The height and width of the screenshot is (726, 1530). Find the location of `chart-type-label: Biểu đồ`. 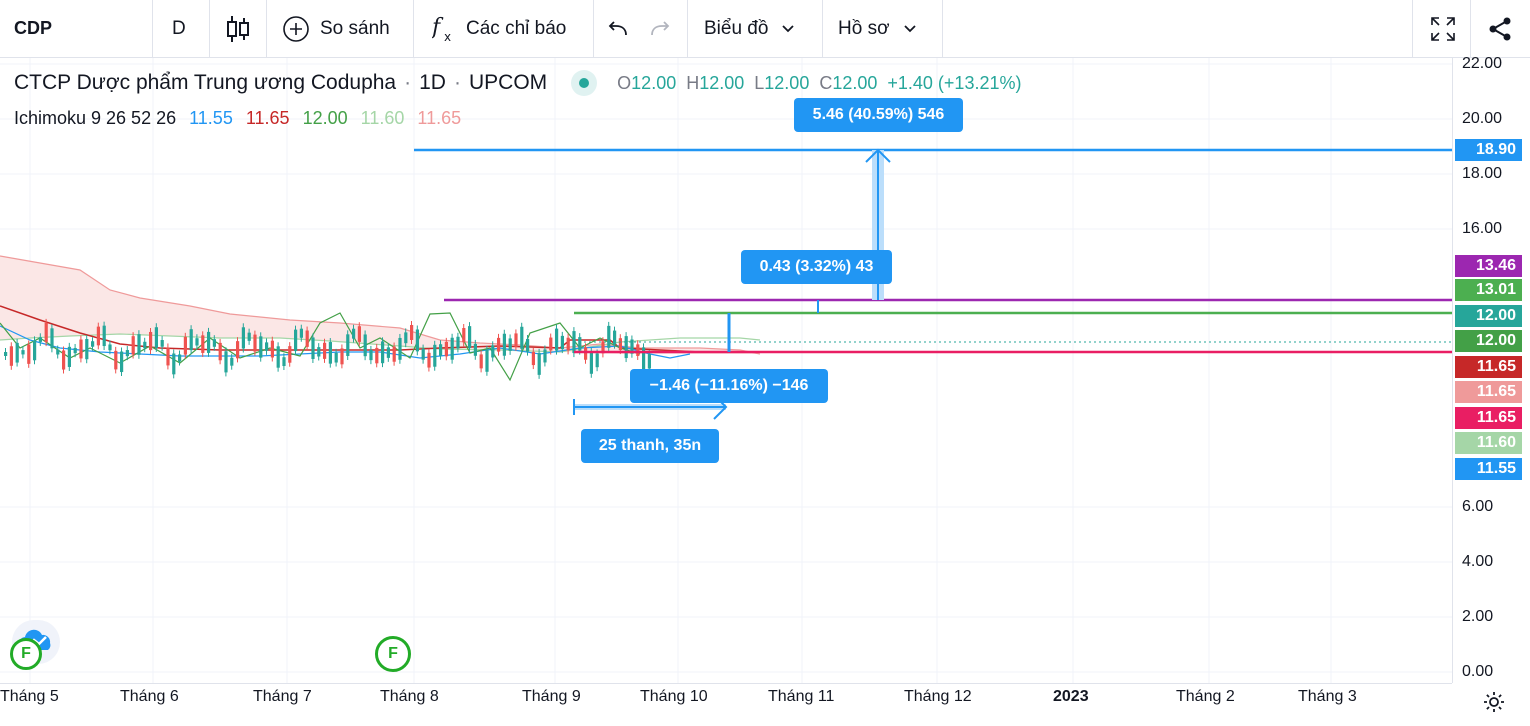

chart-type-label: Biểu đồ is located at coordinates (736, 28).